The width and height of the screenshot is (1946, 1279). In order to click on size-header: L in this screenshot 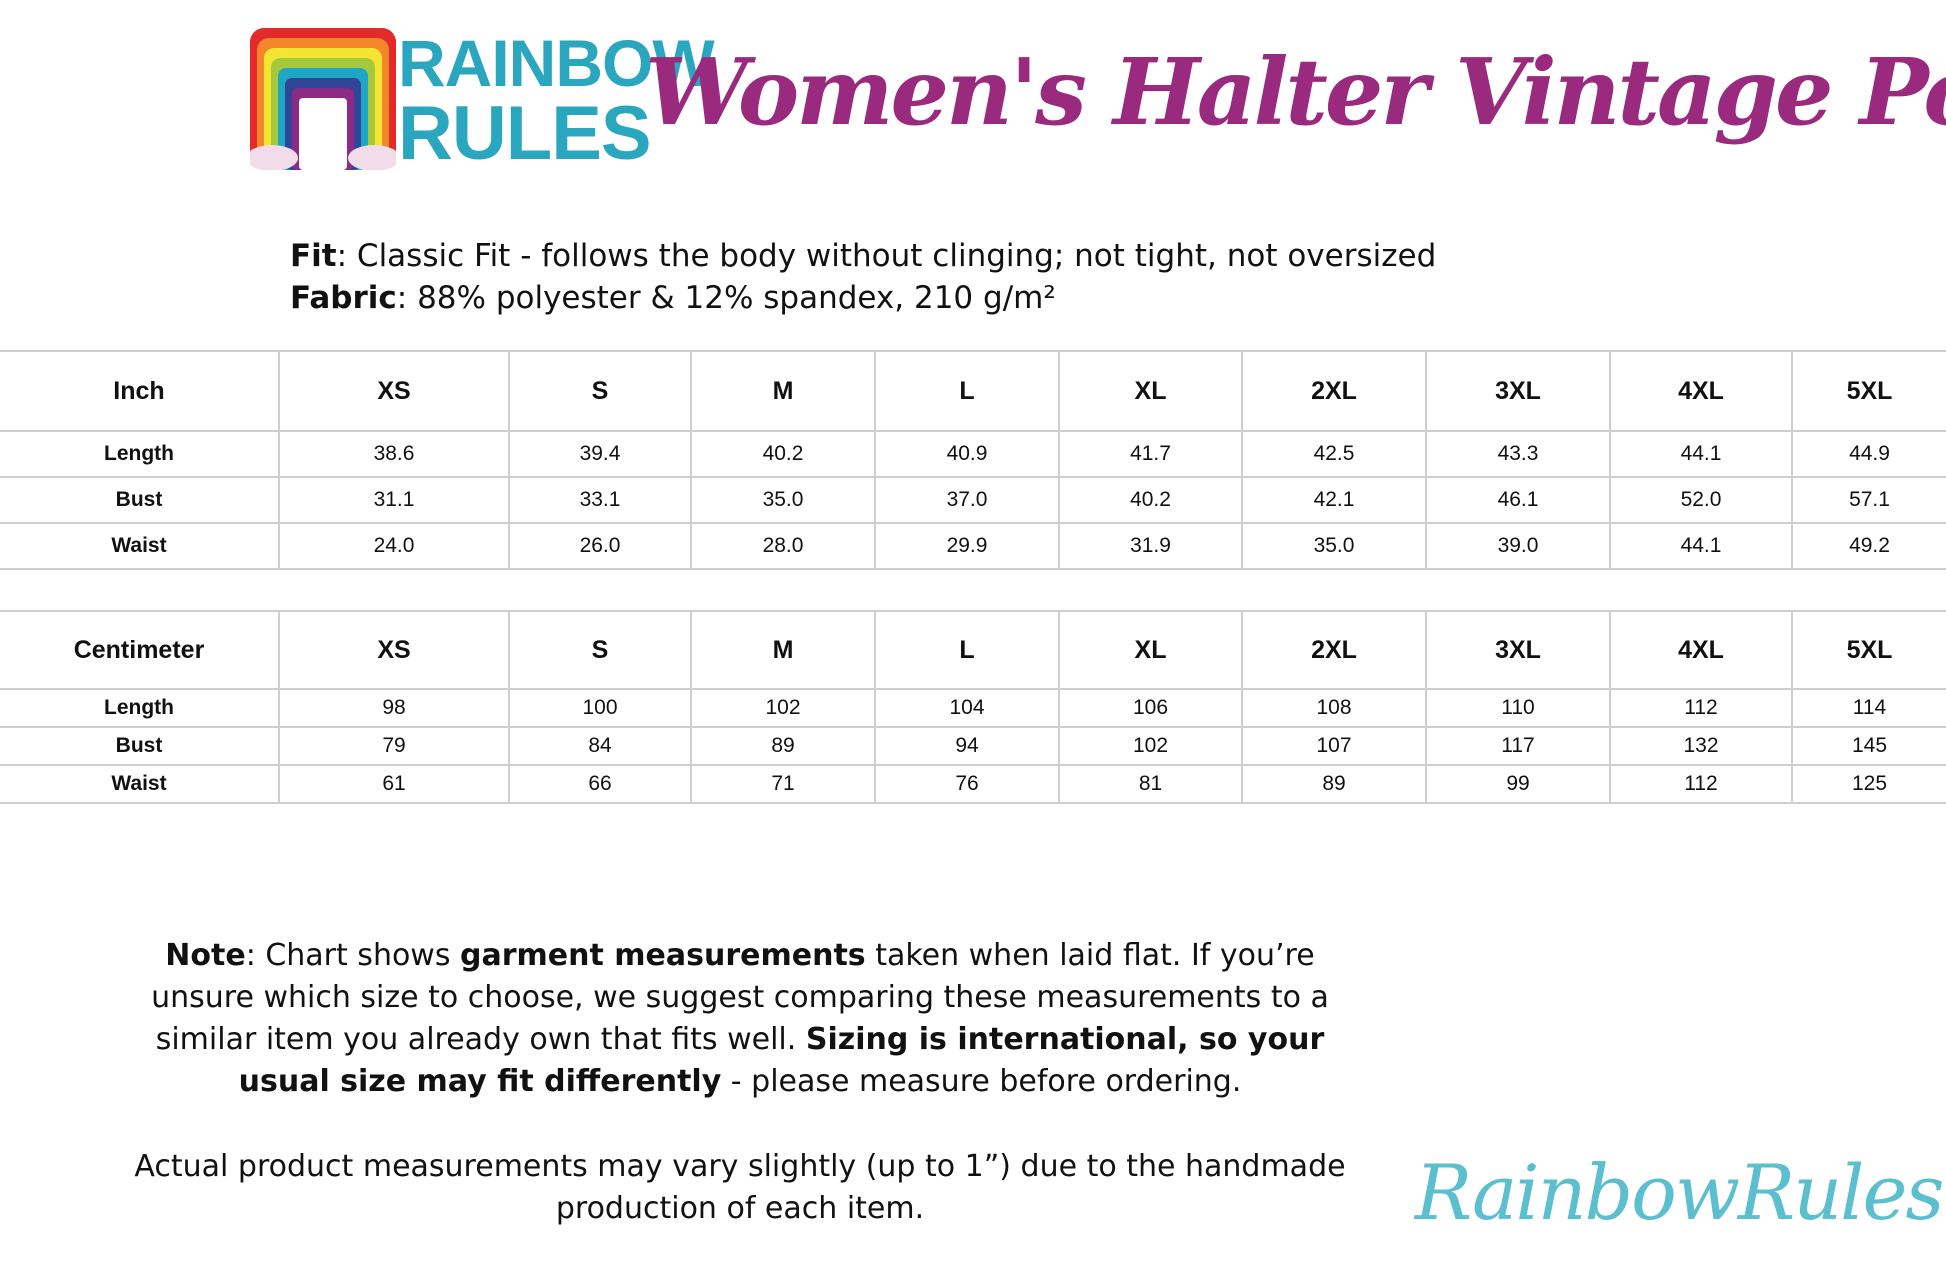, I will do `click(967, 650)`.